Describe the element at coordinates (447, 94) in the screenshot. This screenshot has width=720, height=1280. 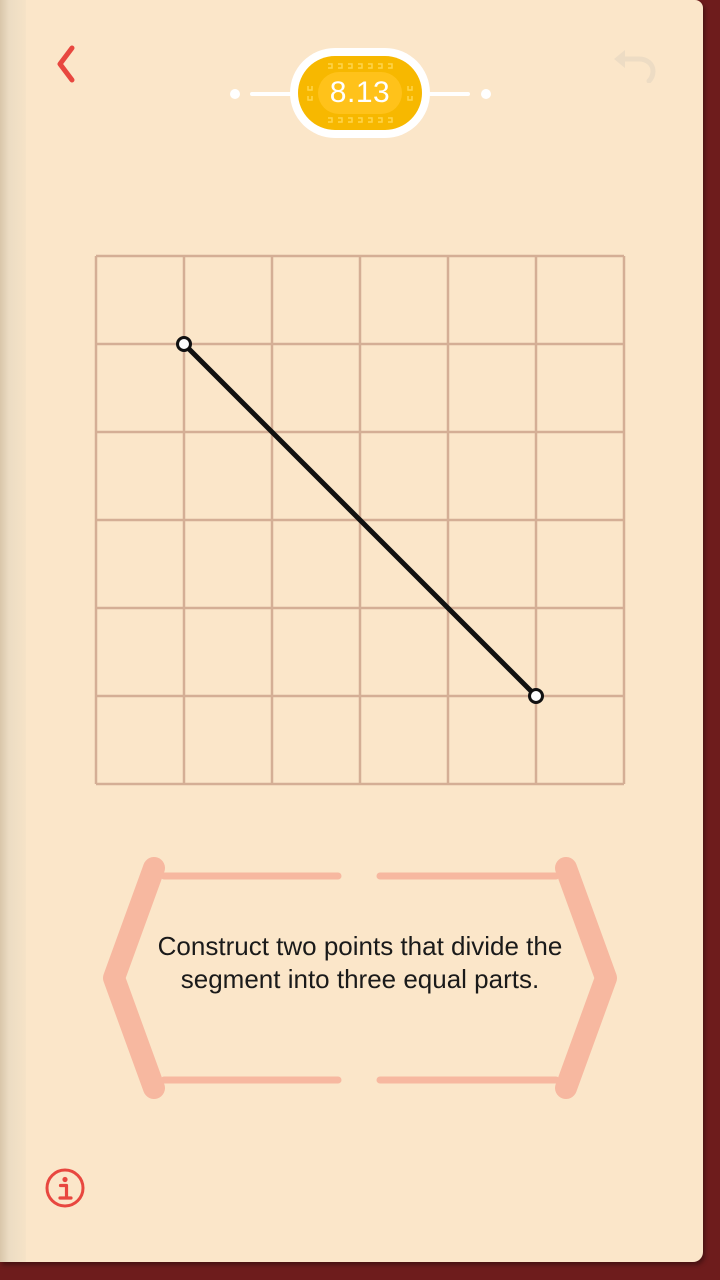
I see `level-line-right` at that location.